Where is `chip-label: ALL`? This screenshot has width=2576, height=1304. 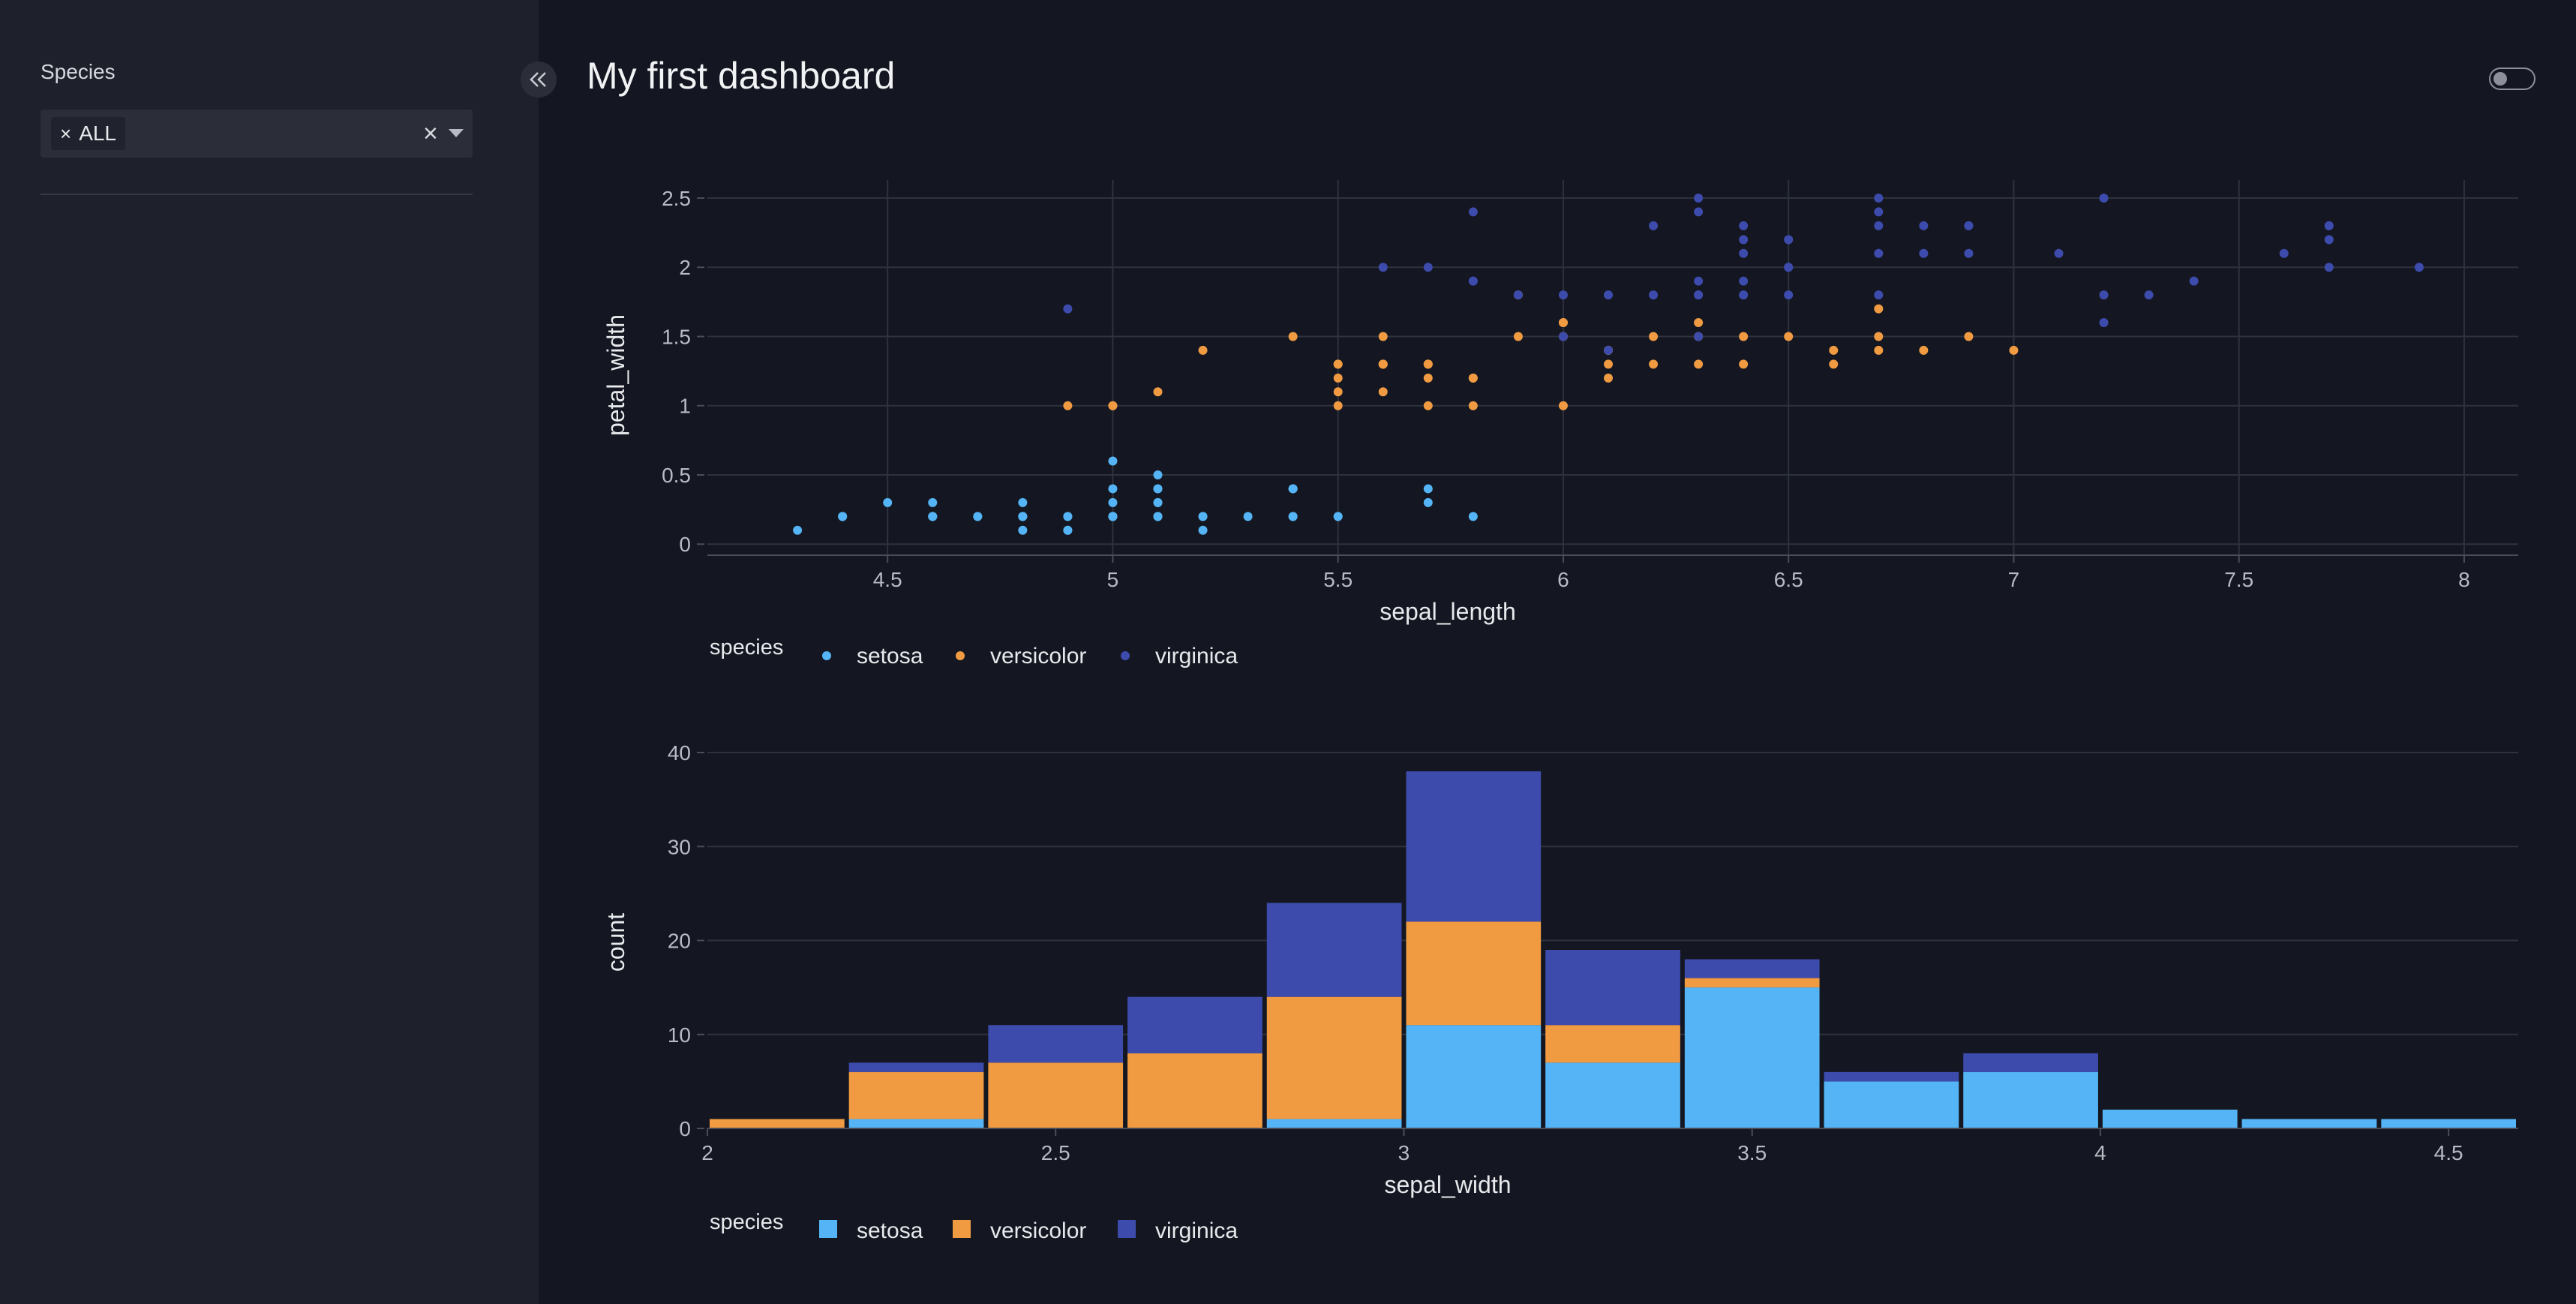
chip-label: ALL is located at coordinates (98, 133).